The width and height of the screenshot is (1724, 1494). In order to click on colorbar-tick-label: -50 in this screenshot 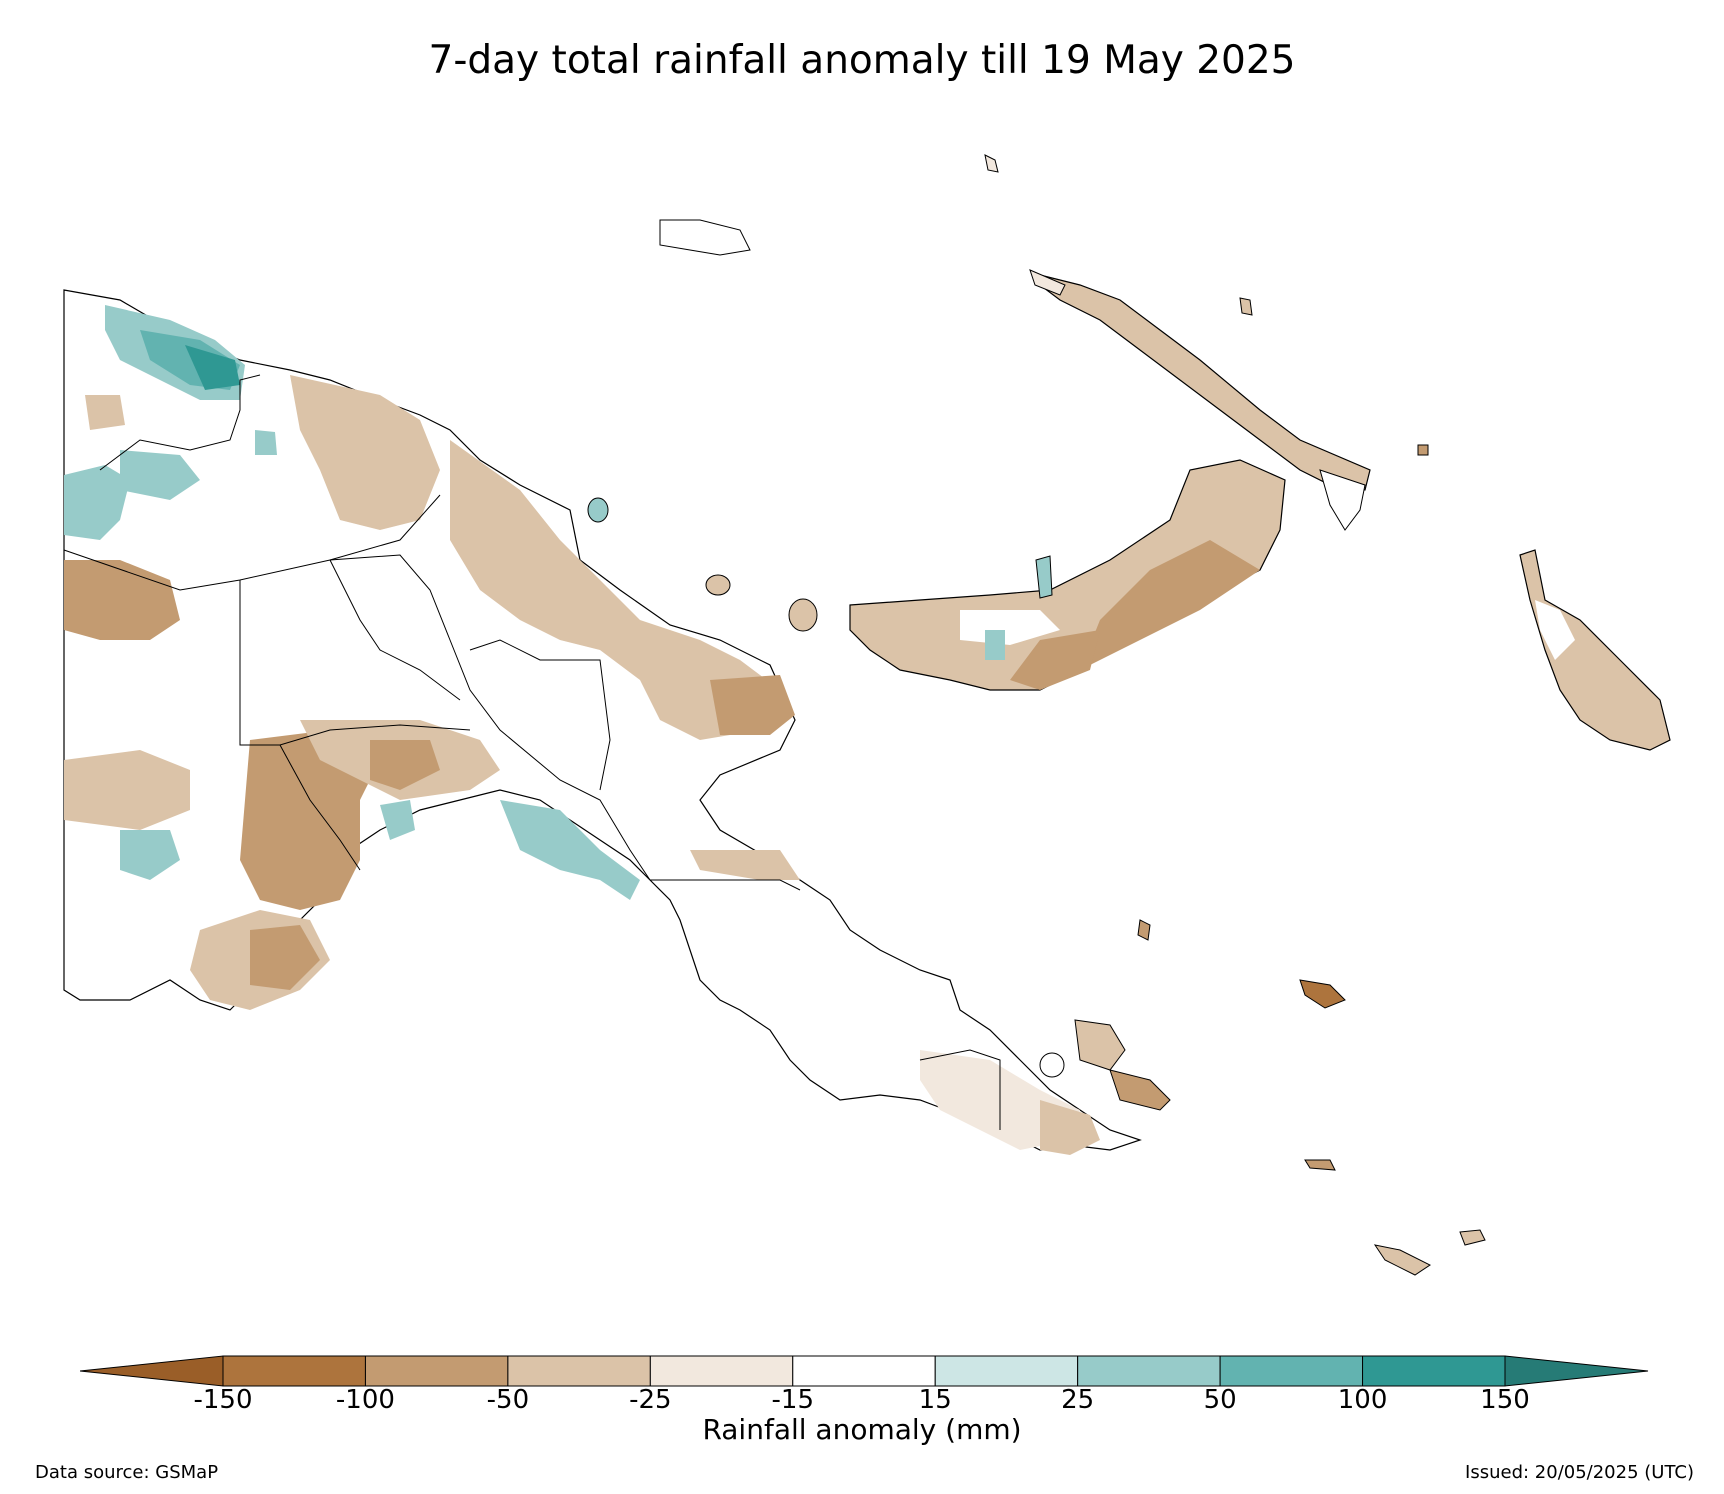, I will do `click(508, 1397)`.